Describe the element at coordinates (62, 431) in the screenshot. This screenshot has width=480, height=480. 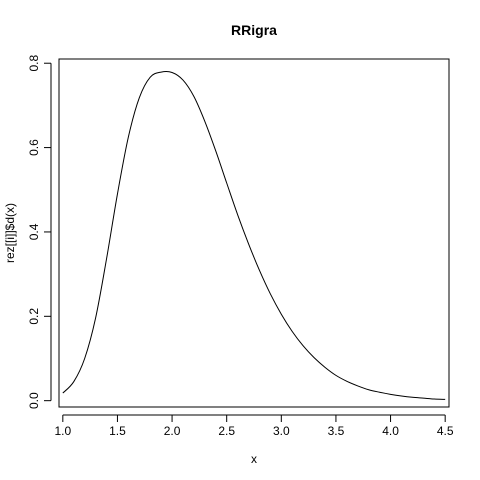
I see `x-tick-label: 1.0` at that location.